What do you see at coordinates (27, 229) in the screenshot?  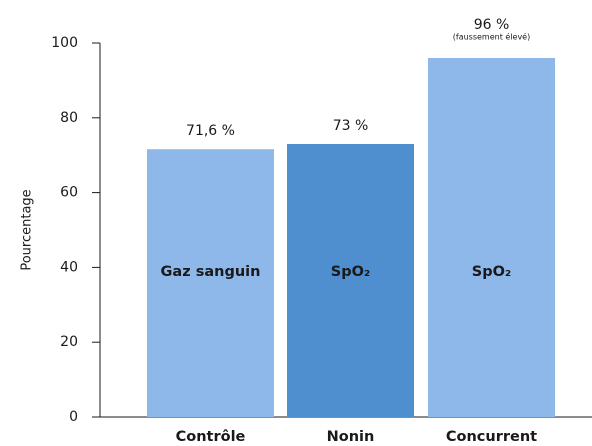 I see `y-axis-label: Pourcentage` at bounding box center [27, 229].